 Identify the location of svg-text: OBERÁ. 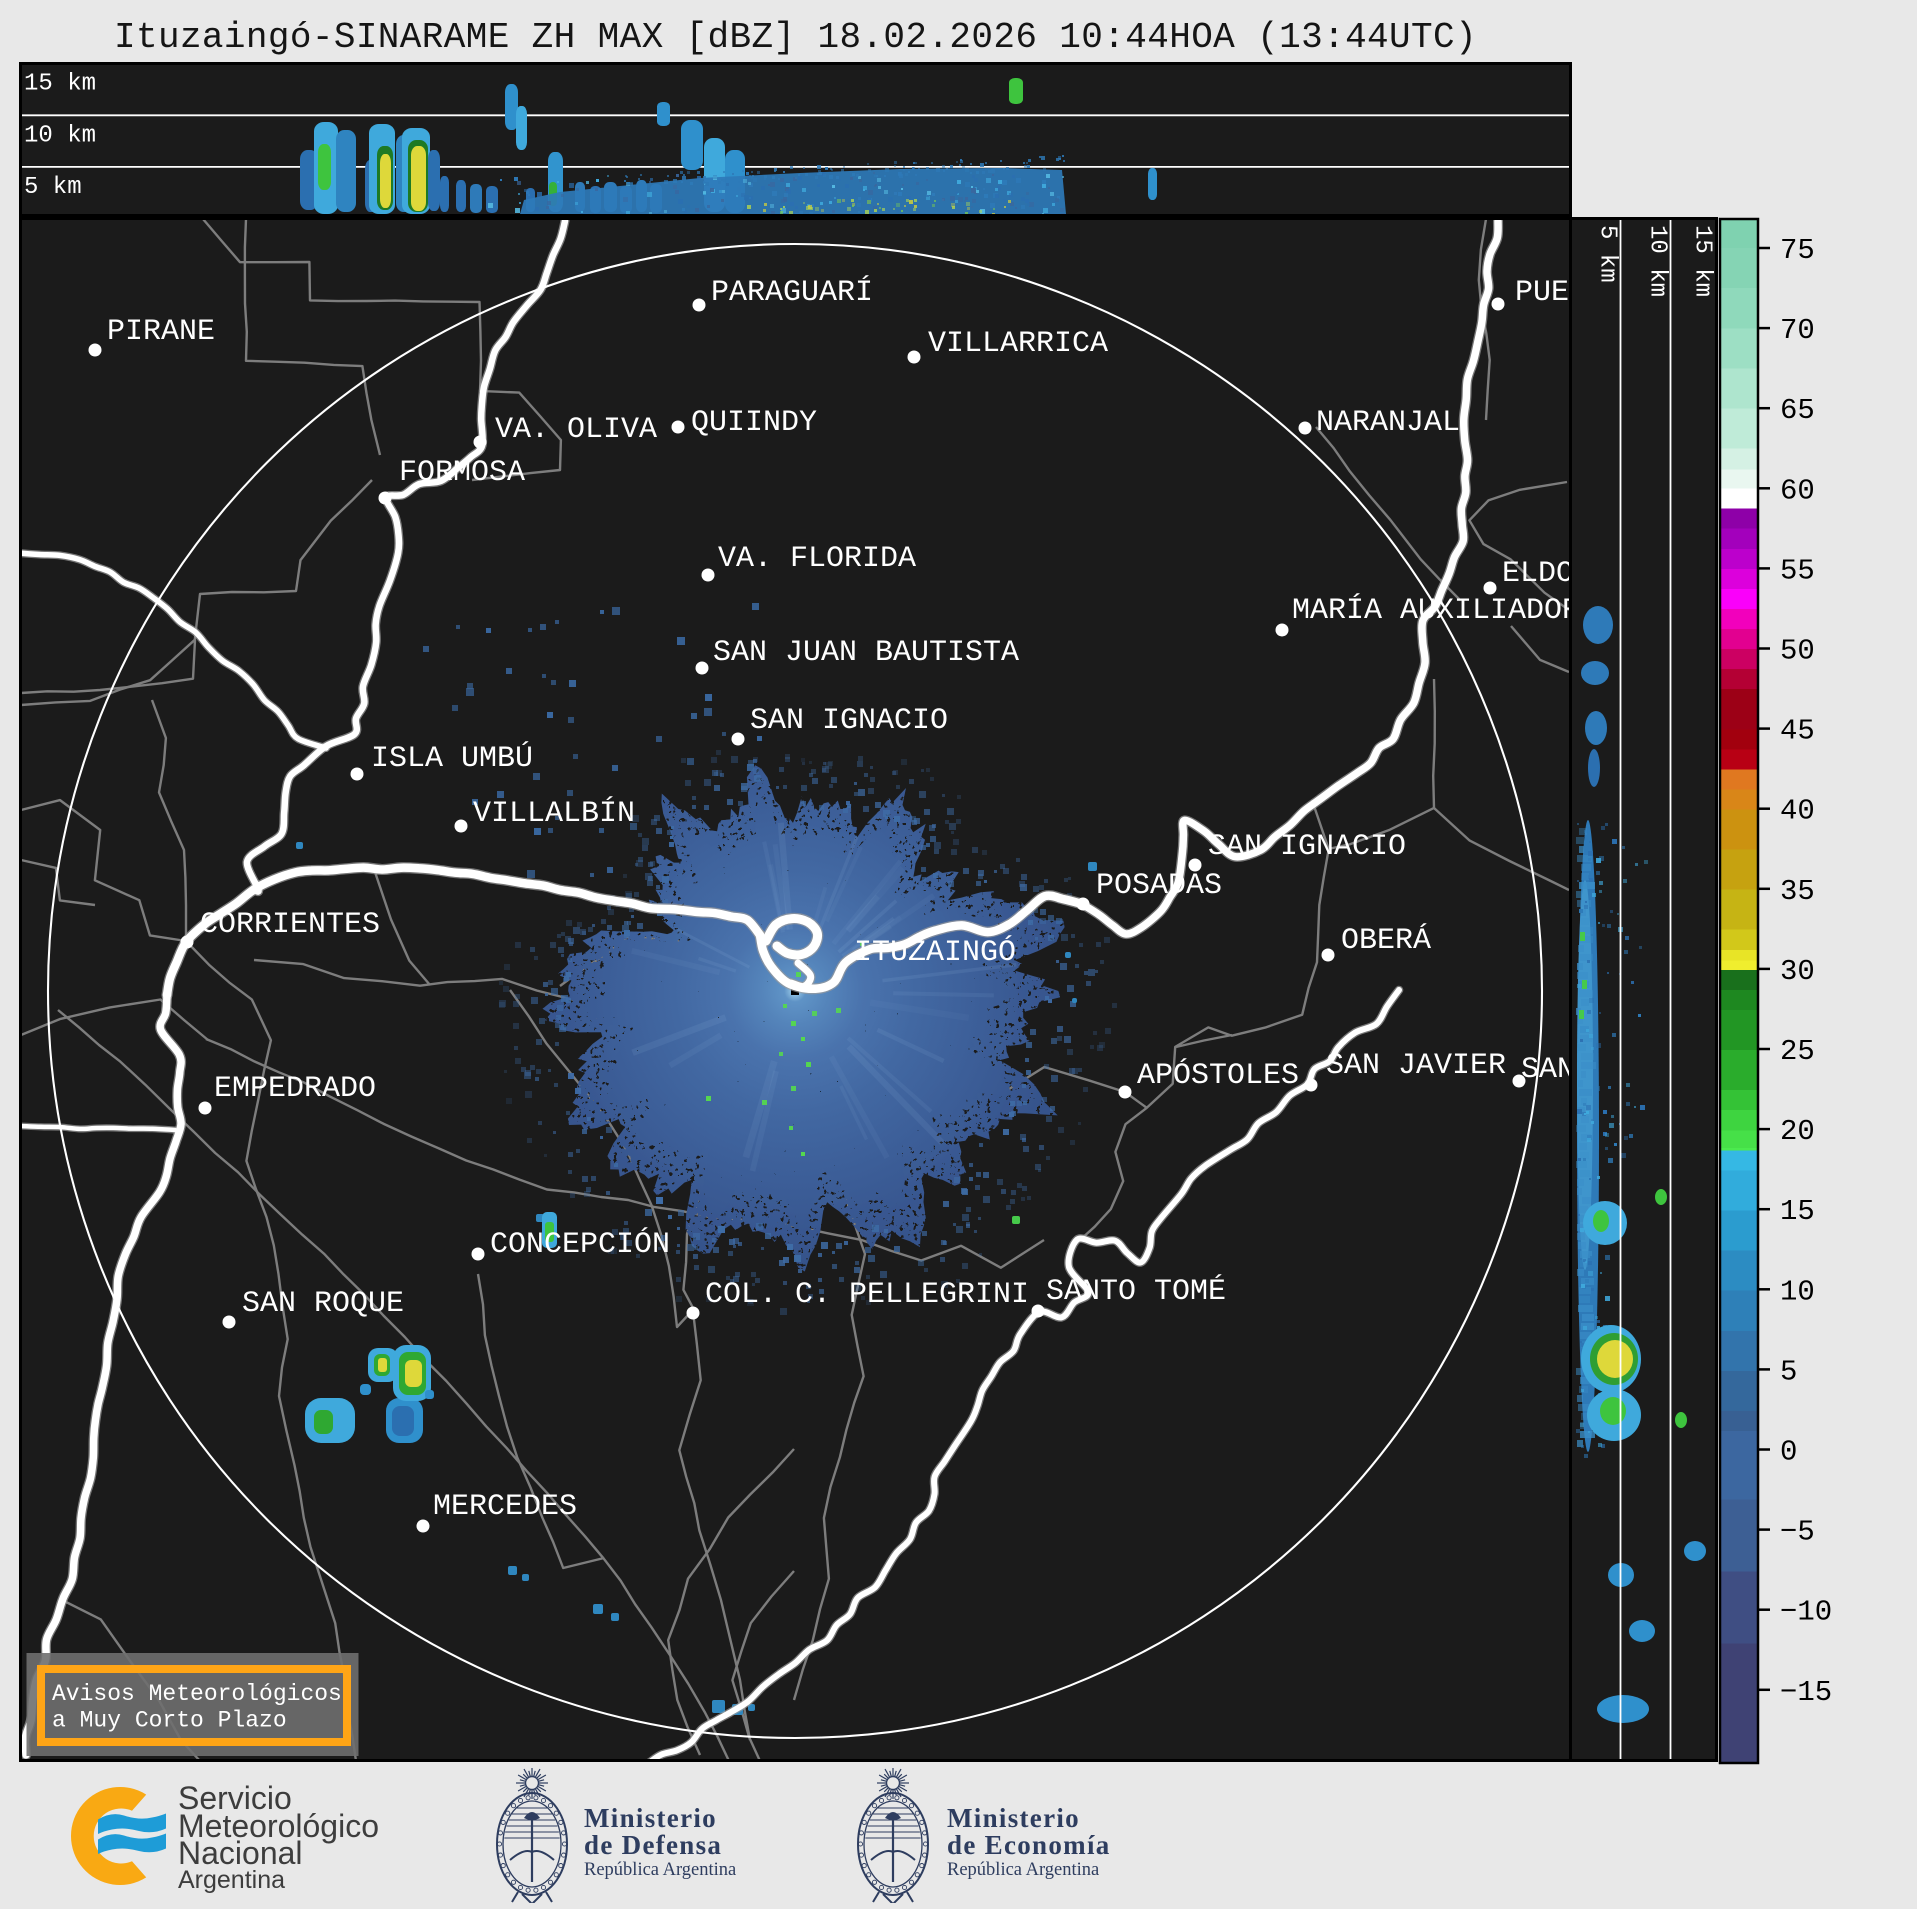
(1386, 940).